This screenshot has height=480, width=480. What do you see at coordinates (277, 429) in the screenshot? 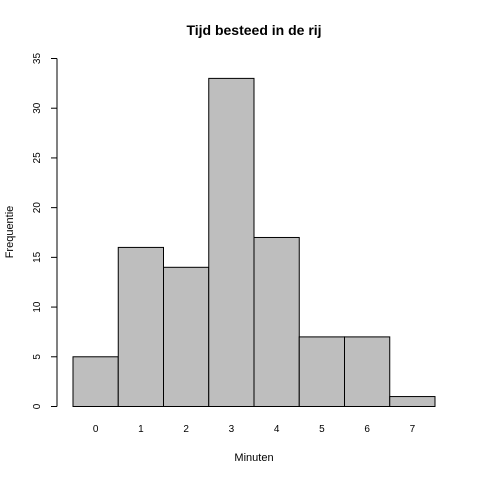
I see `x-tick-label: 4` at bounding box center [277, 429].